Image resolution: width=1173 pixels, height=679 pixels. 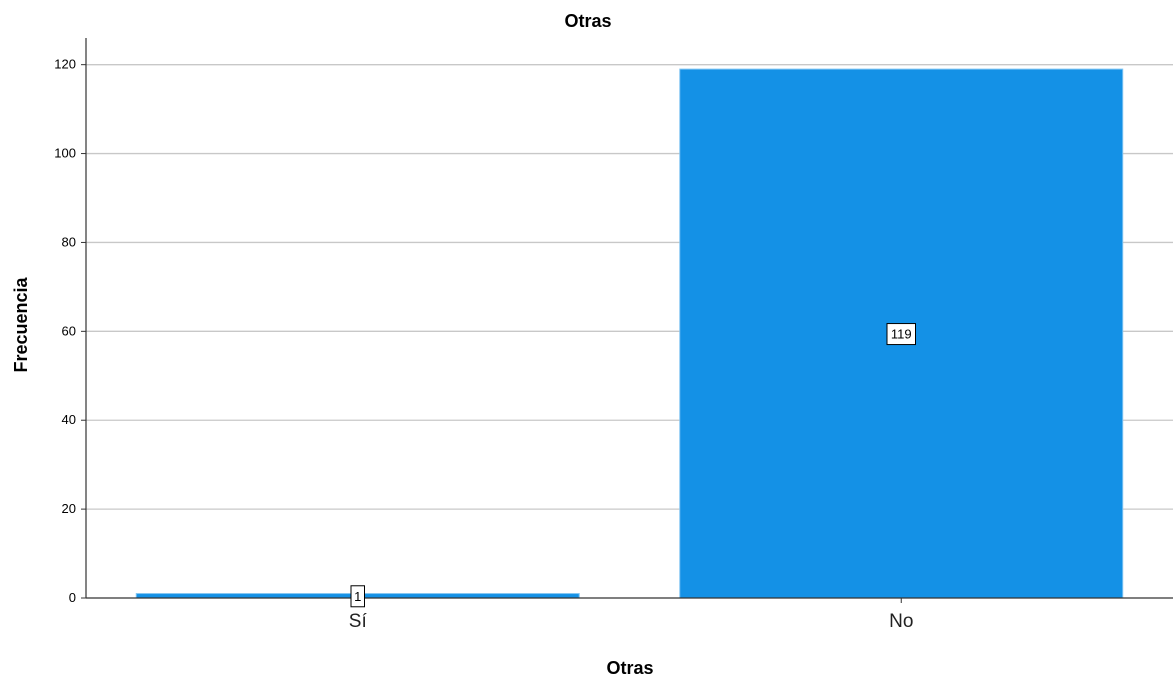 I want to click on x-axis-title: Otras, so click(x=629, y=668).